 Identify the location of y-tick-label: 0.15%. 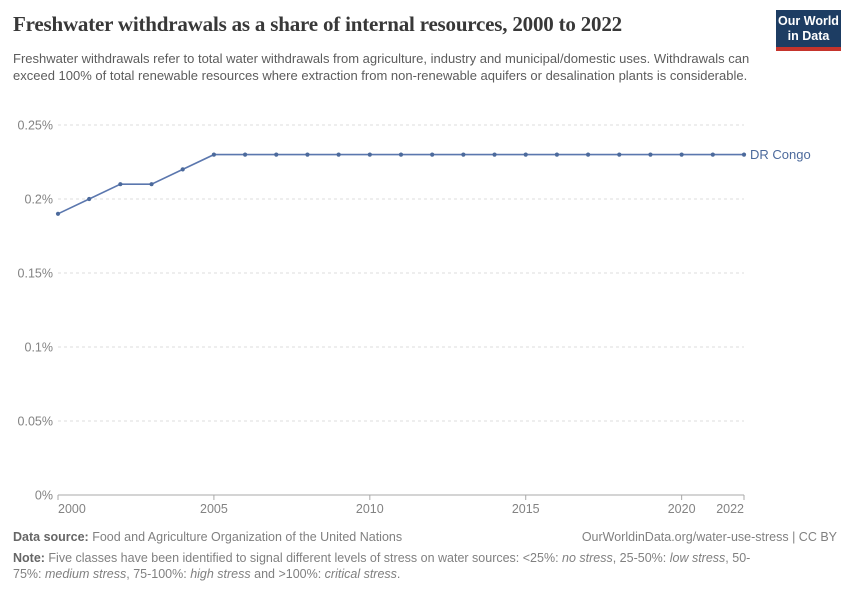
(35, 274).